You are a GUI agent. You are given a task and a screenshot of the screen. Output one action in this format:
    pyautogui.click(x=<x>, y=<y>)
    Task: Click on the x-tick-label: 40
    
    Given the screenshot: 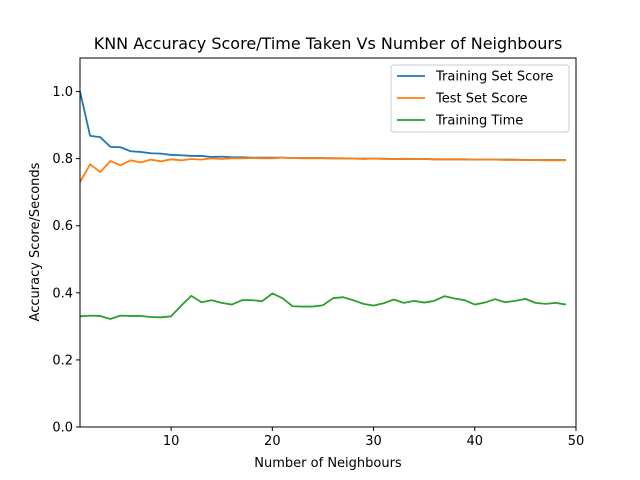 What is the action you would take?
    pyautogui.click(x=475, y=441)
    